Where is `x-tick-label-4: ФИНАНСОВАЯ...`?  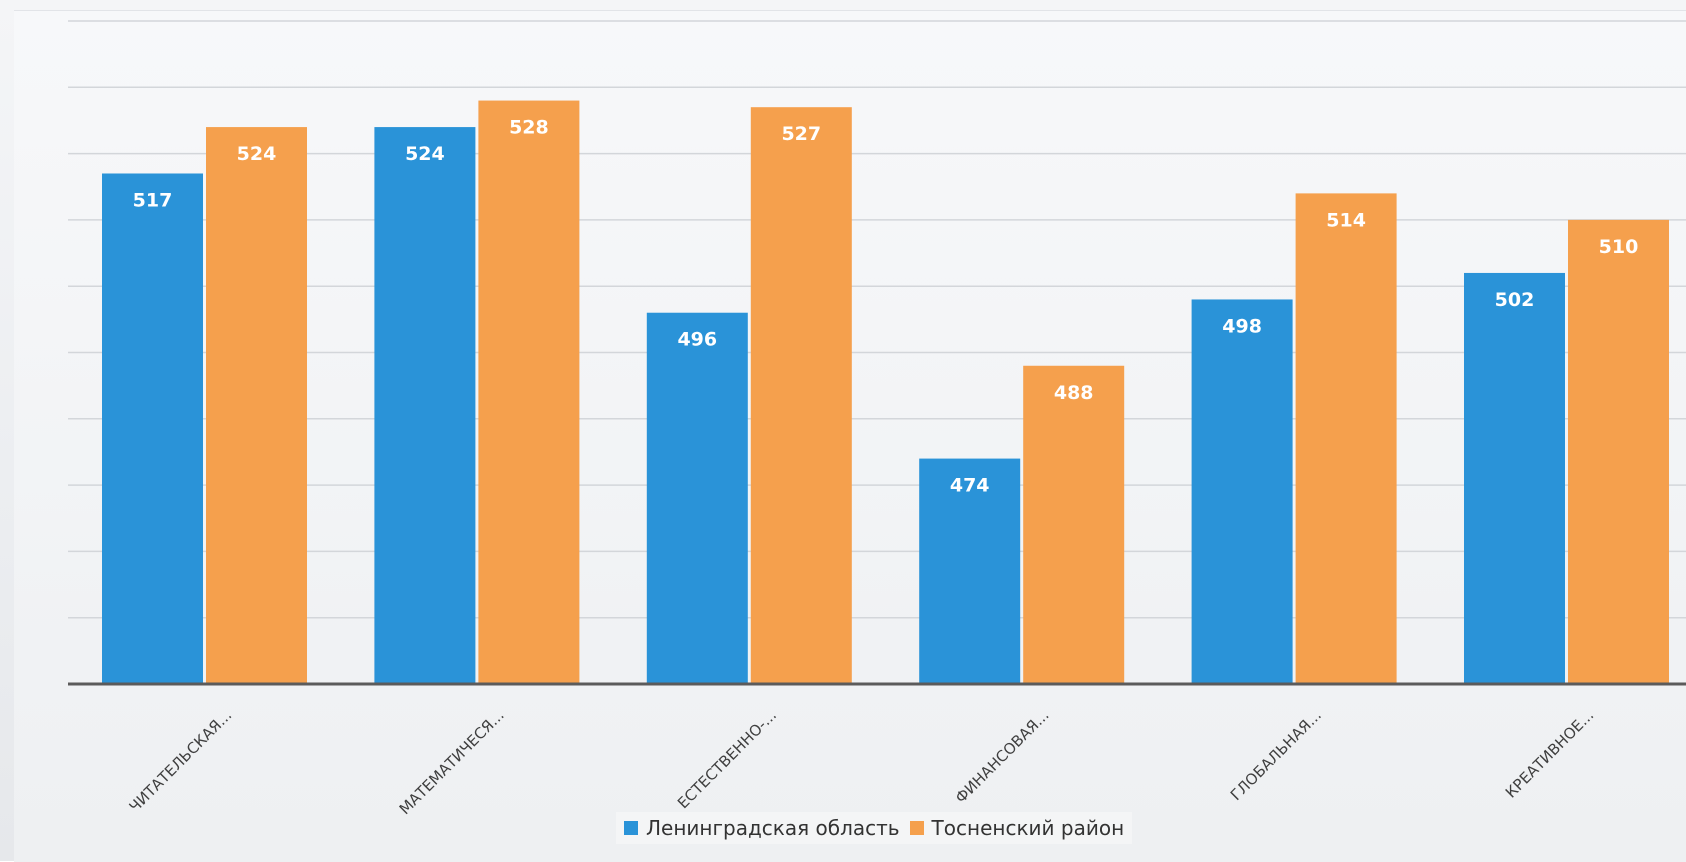 x-tick-label-4: ФИНАНСОВАЯ... is located at coordinates (1002, 756).